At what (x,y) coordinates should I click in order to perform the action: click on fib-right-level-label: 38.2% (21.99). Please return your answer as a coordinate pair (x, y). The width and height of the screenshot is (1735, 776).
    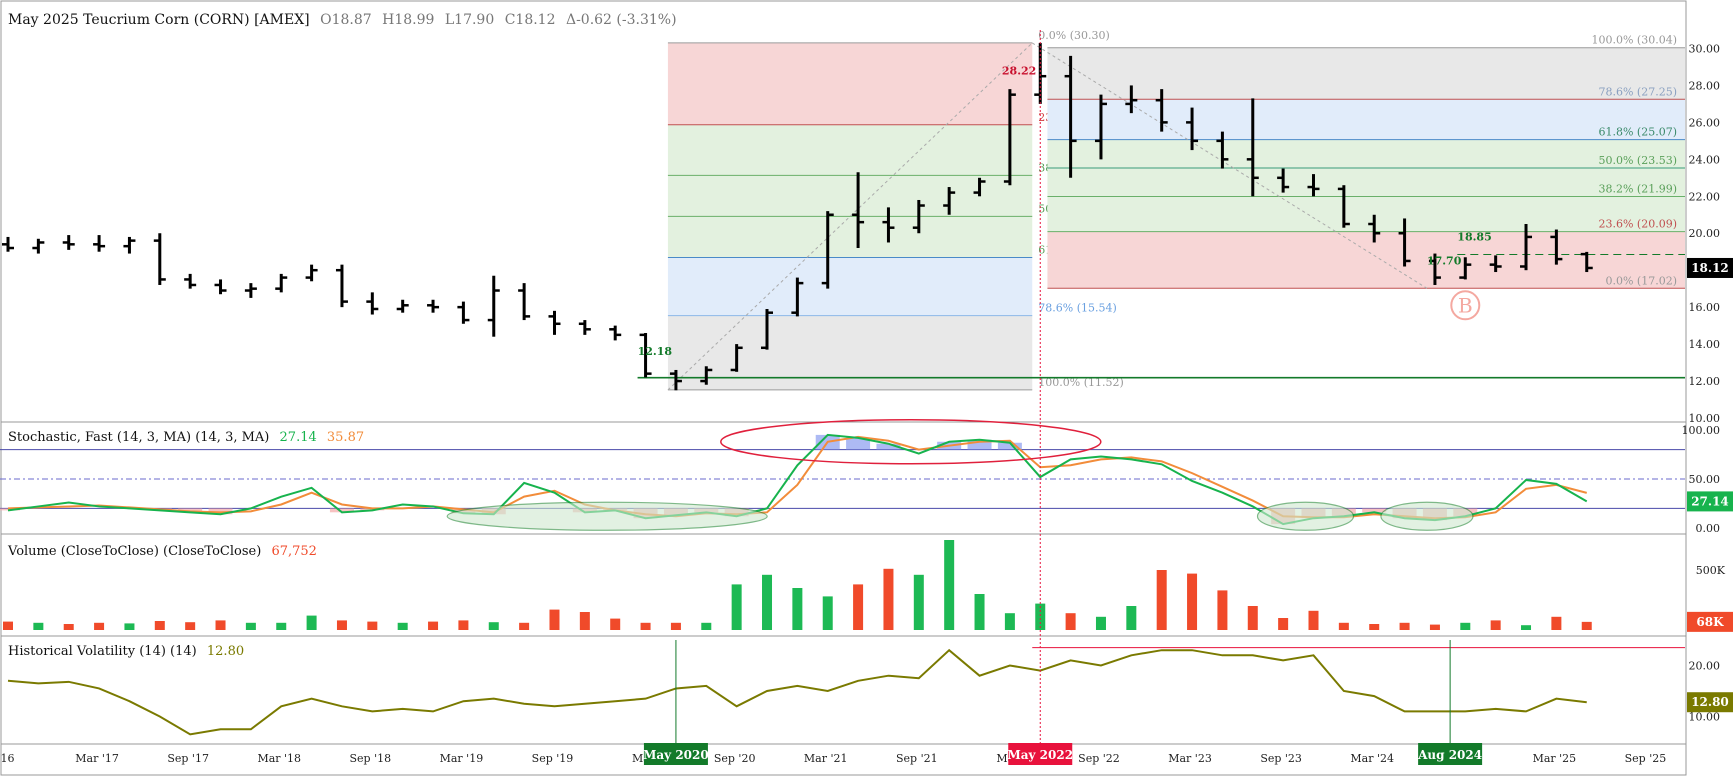
    Looking at the image, I should click on (1637, 188).